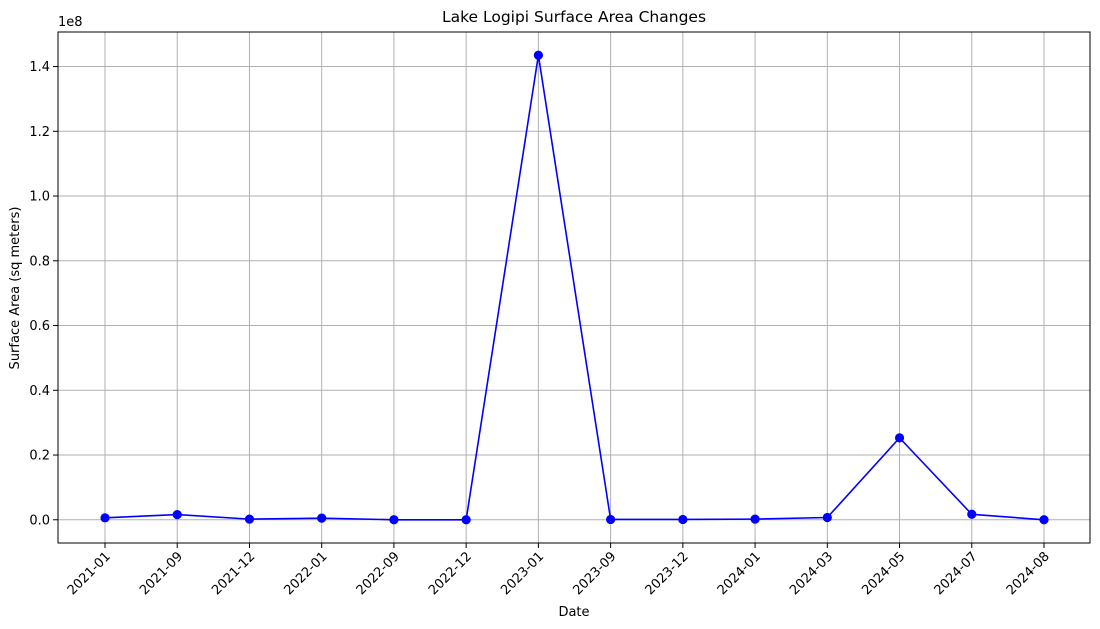 This screenshot has height=629, width=1100. Describe the element at coordinates (161, 573) in the screenshot. I see `x-tick-label: 2021-09` at that location.